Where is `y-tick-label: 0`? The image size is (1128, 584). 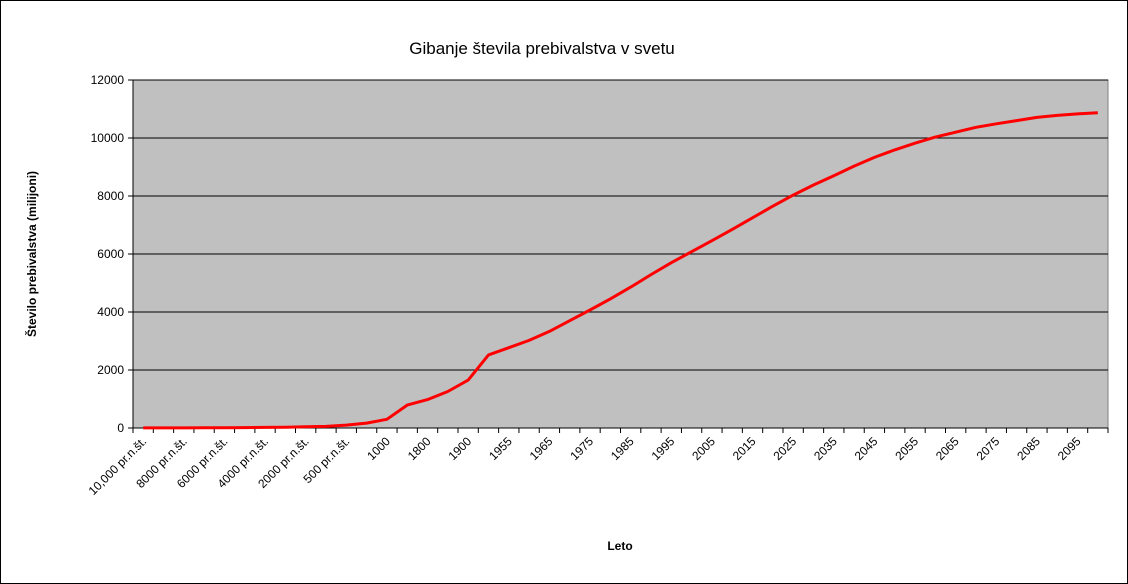 y-tick-label: 0 is located at coordinates (120, 428).